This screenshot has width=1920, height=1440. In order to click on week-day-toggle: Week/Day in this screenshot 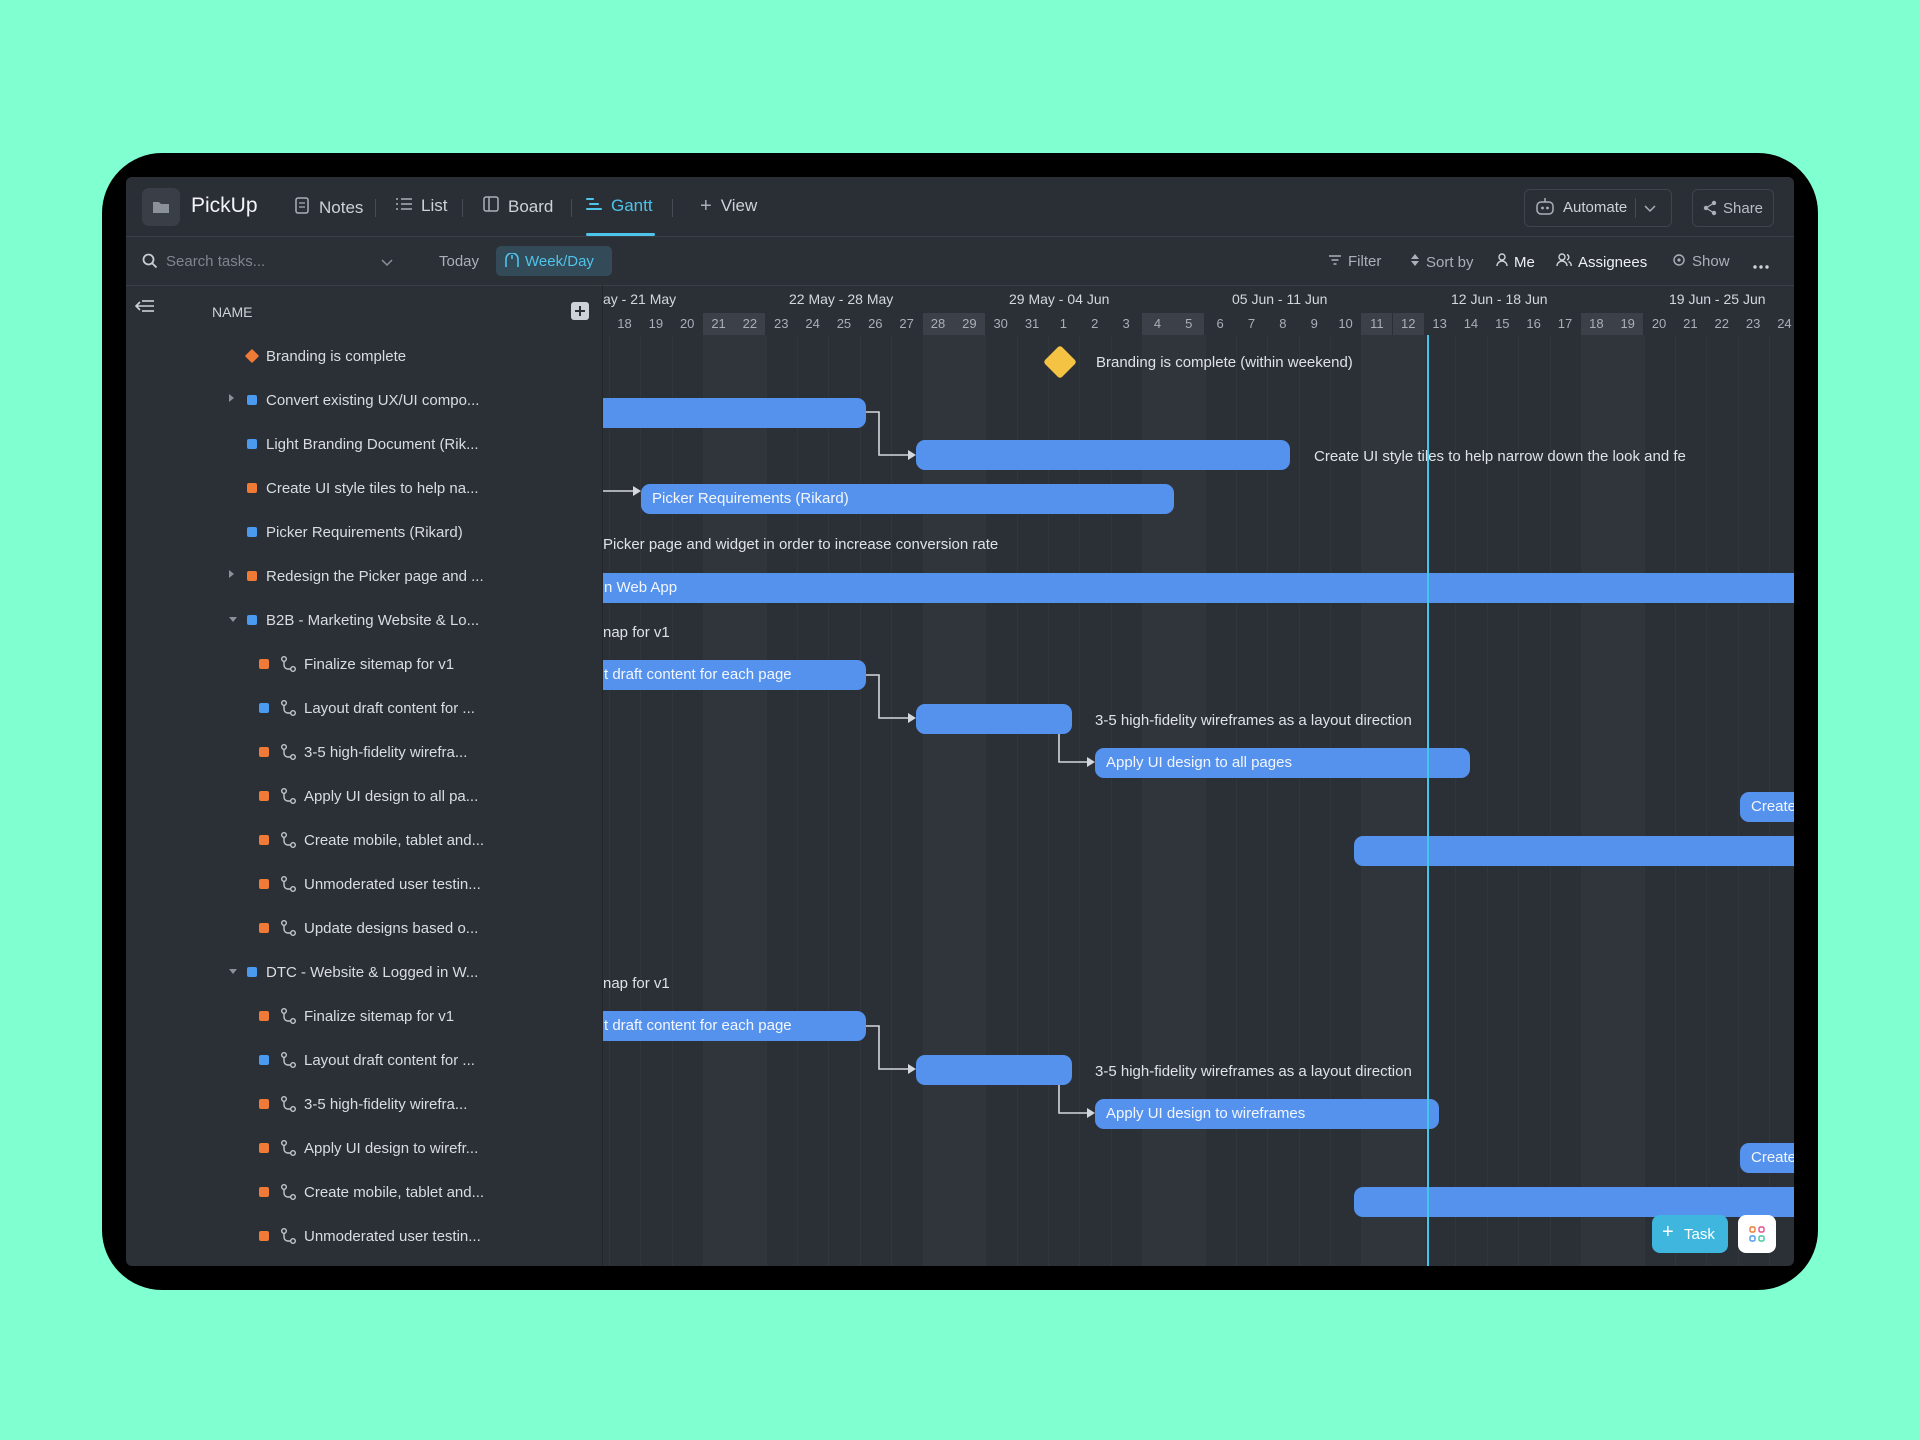, I will do `click(554, 261)`.